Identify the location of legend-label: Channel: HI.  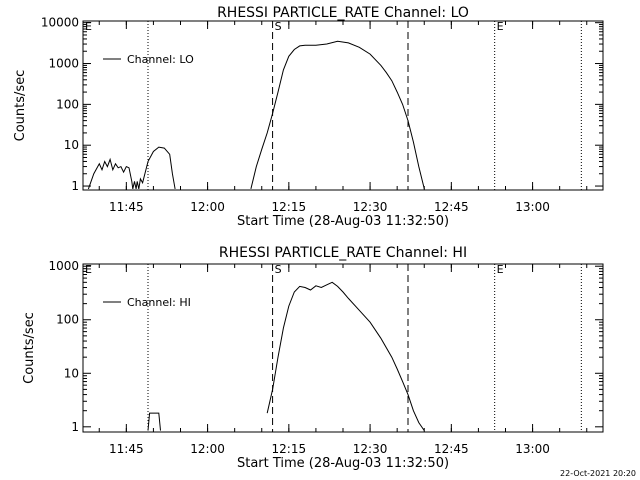
(159, 302).